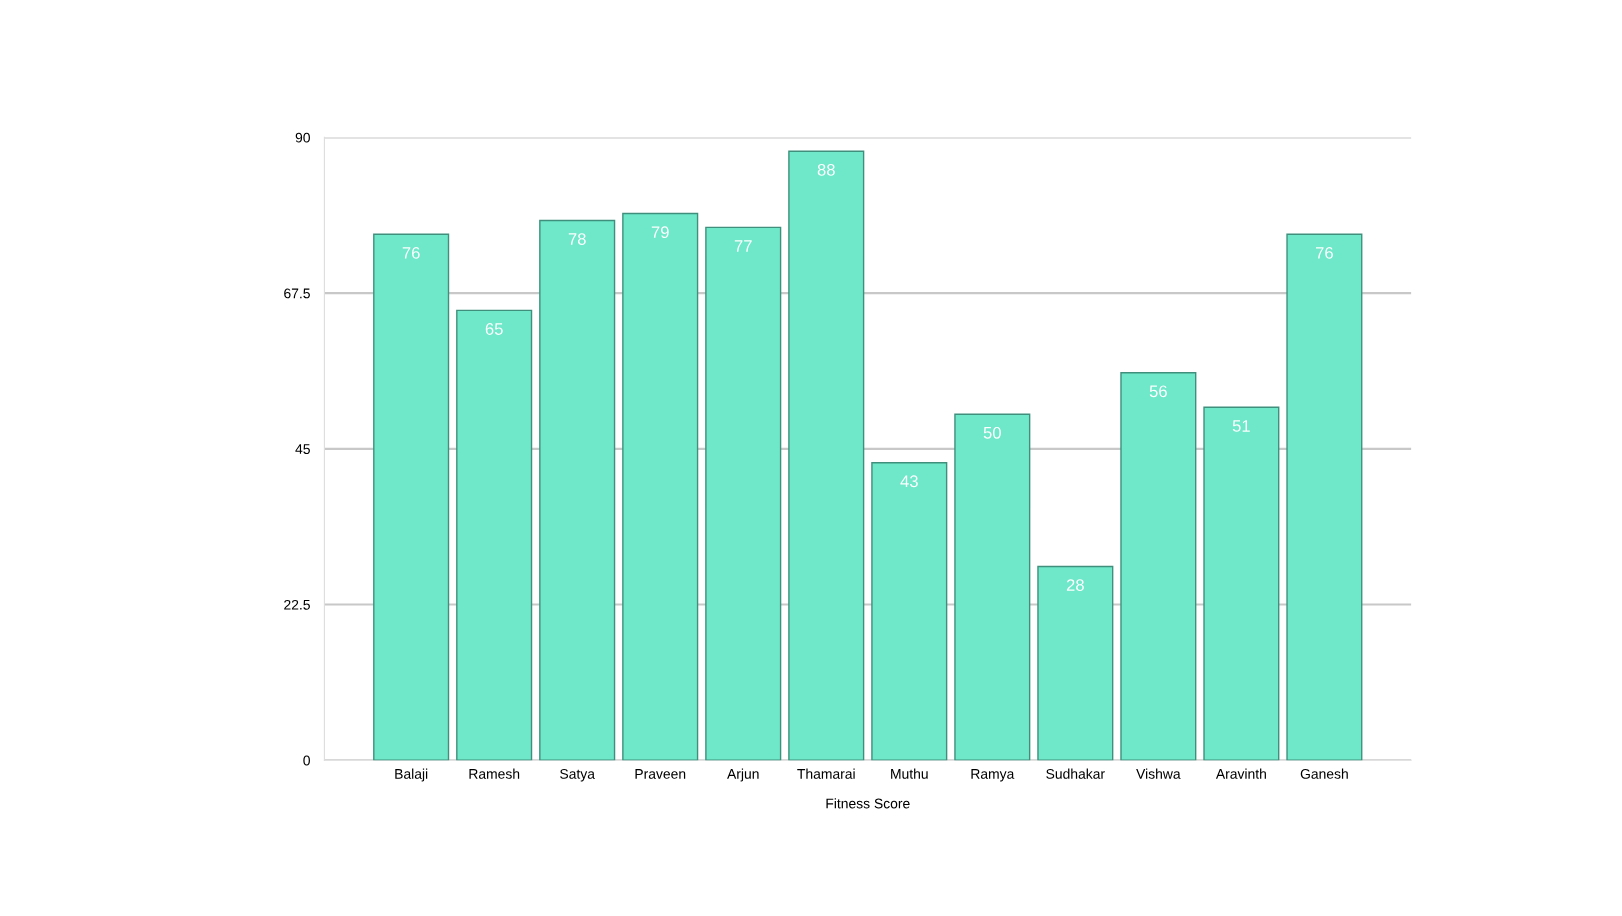 The height and width of the screenshot is (916, 1622). What do you see at coordinates (1240, 773) in the screenshot?
I see `x-tick-label: Aravinth` at bounding box center [1240, 773].